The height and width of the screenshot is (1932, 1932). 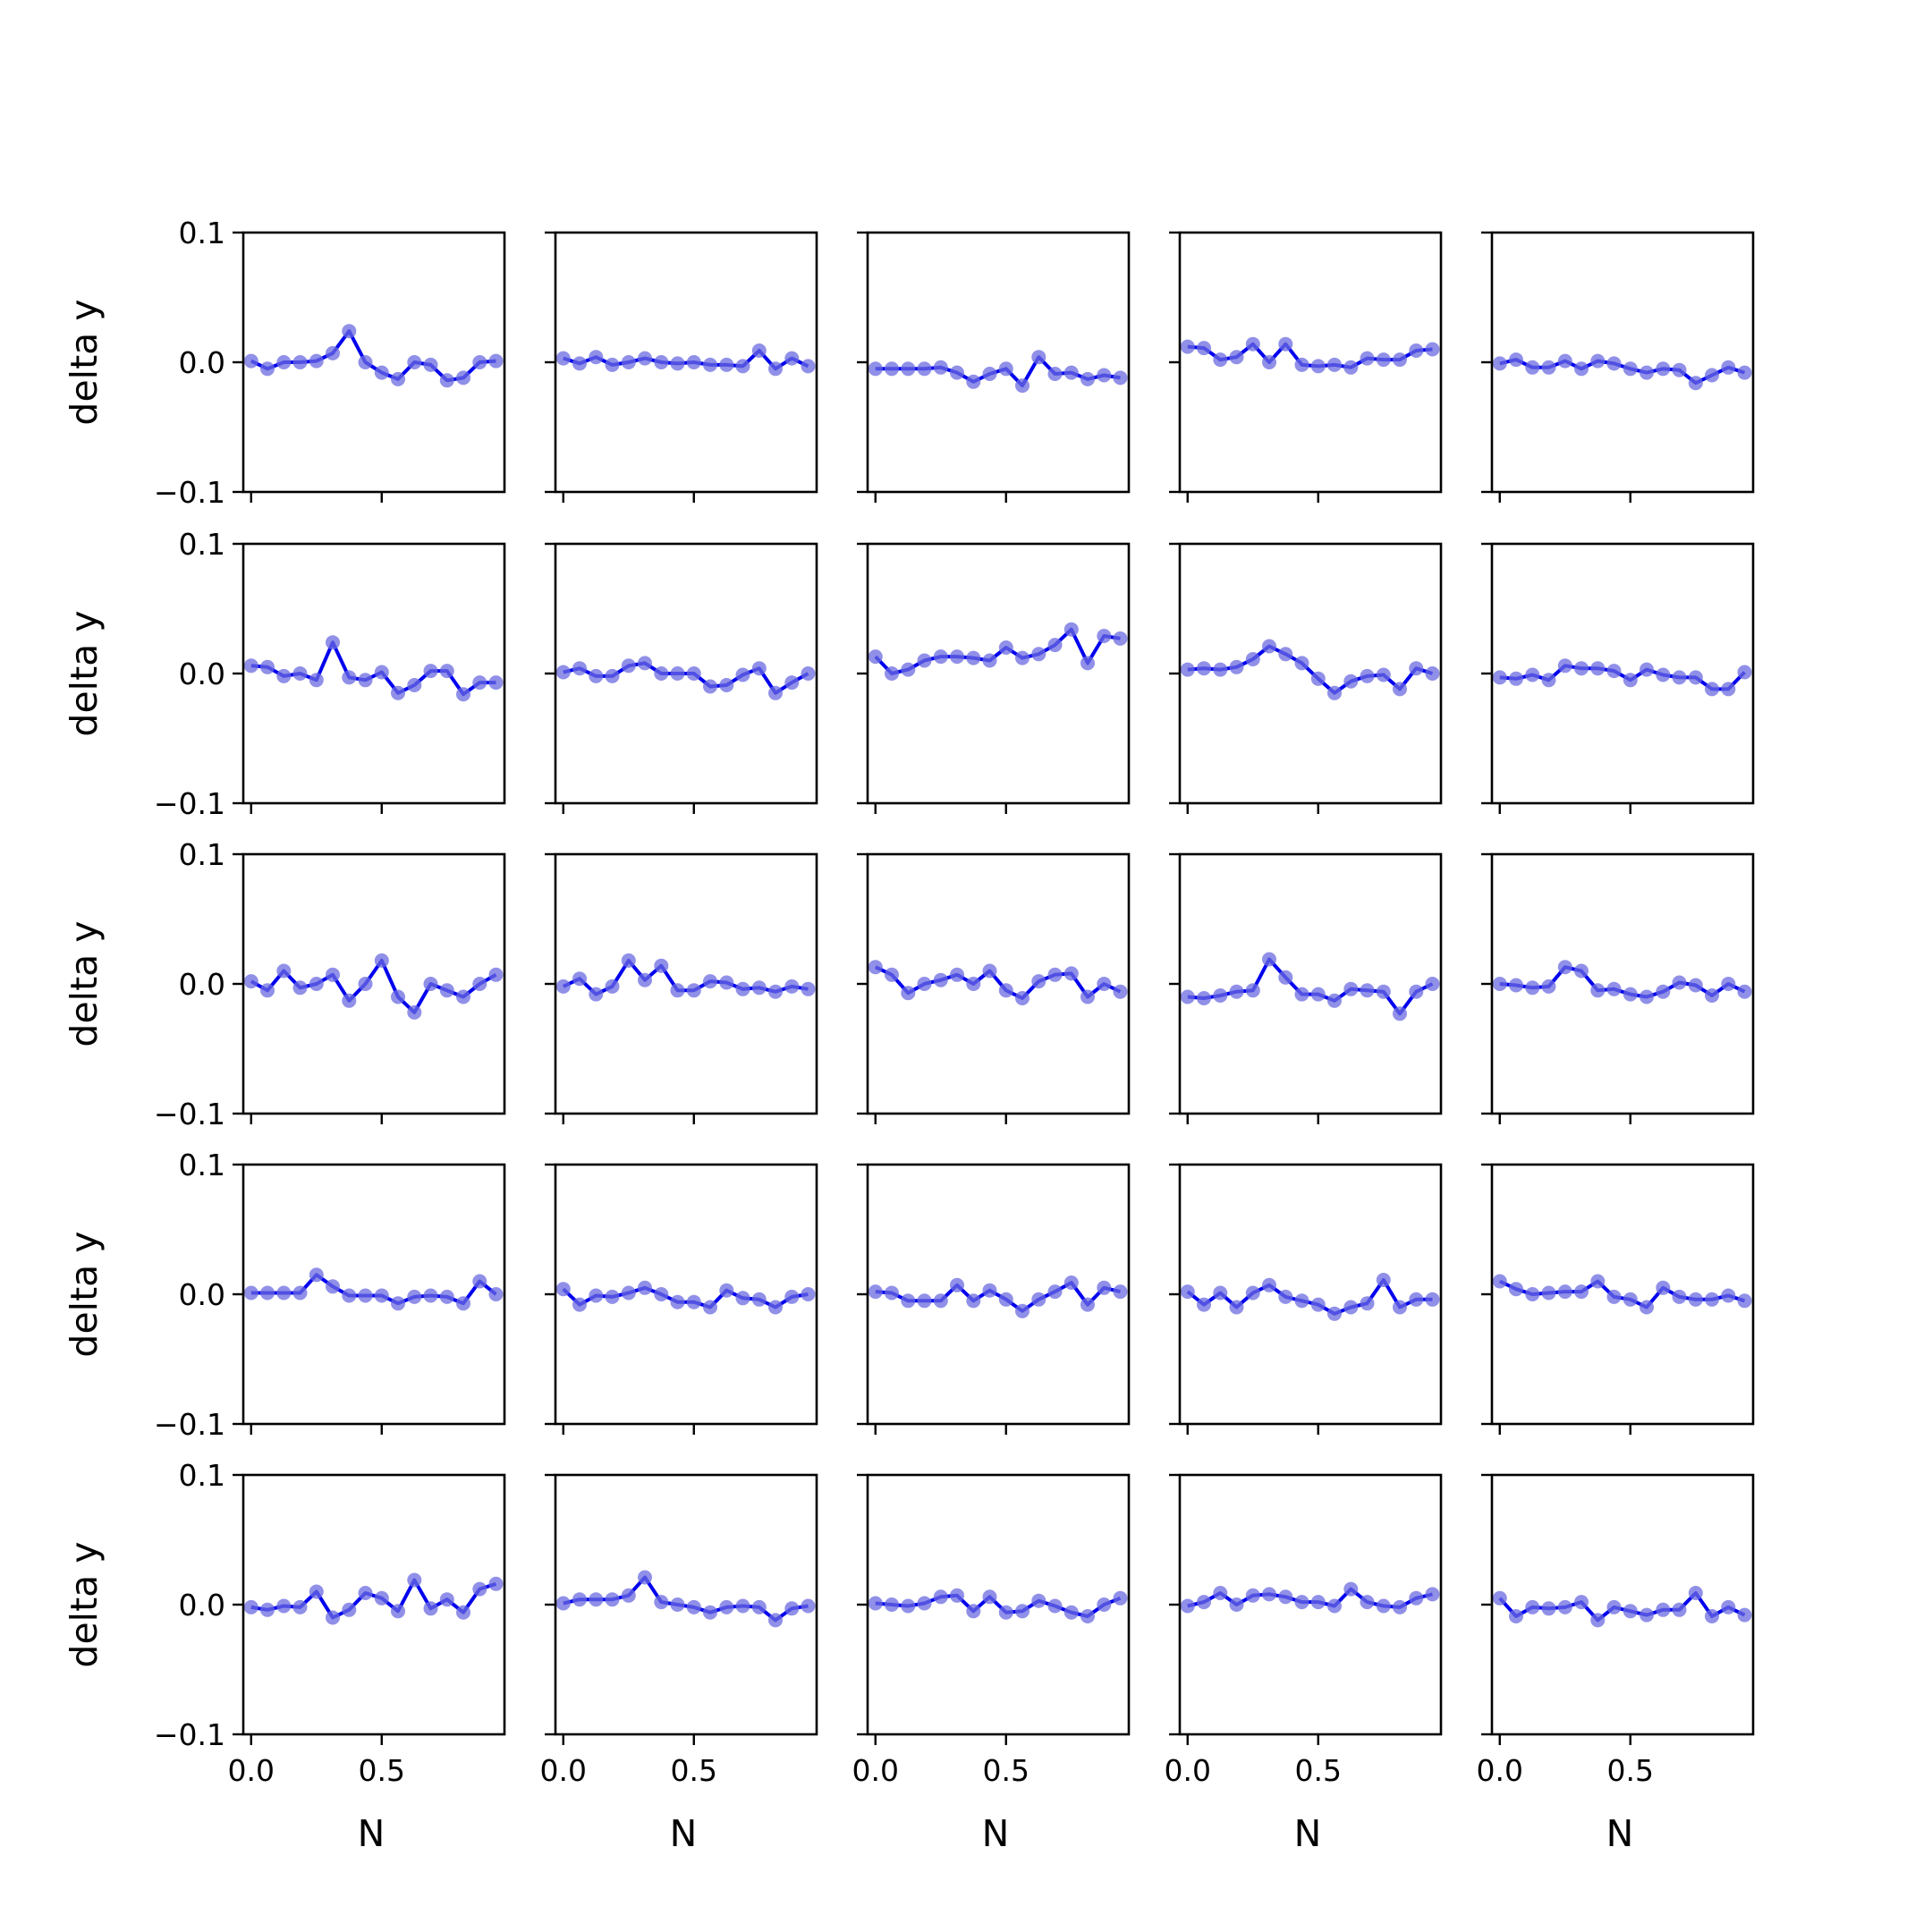 I want to click on subplot-r1-c5, so click(x=1618, y=367).